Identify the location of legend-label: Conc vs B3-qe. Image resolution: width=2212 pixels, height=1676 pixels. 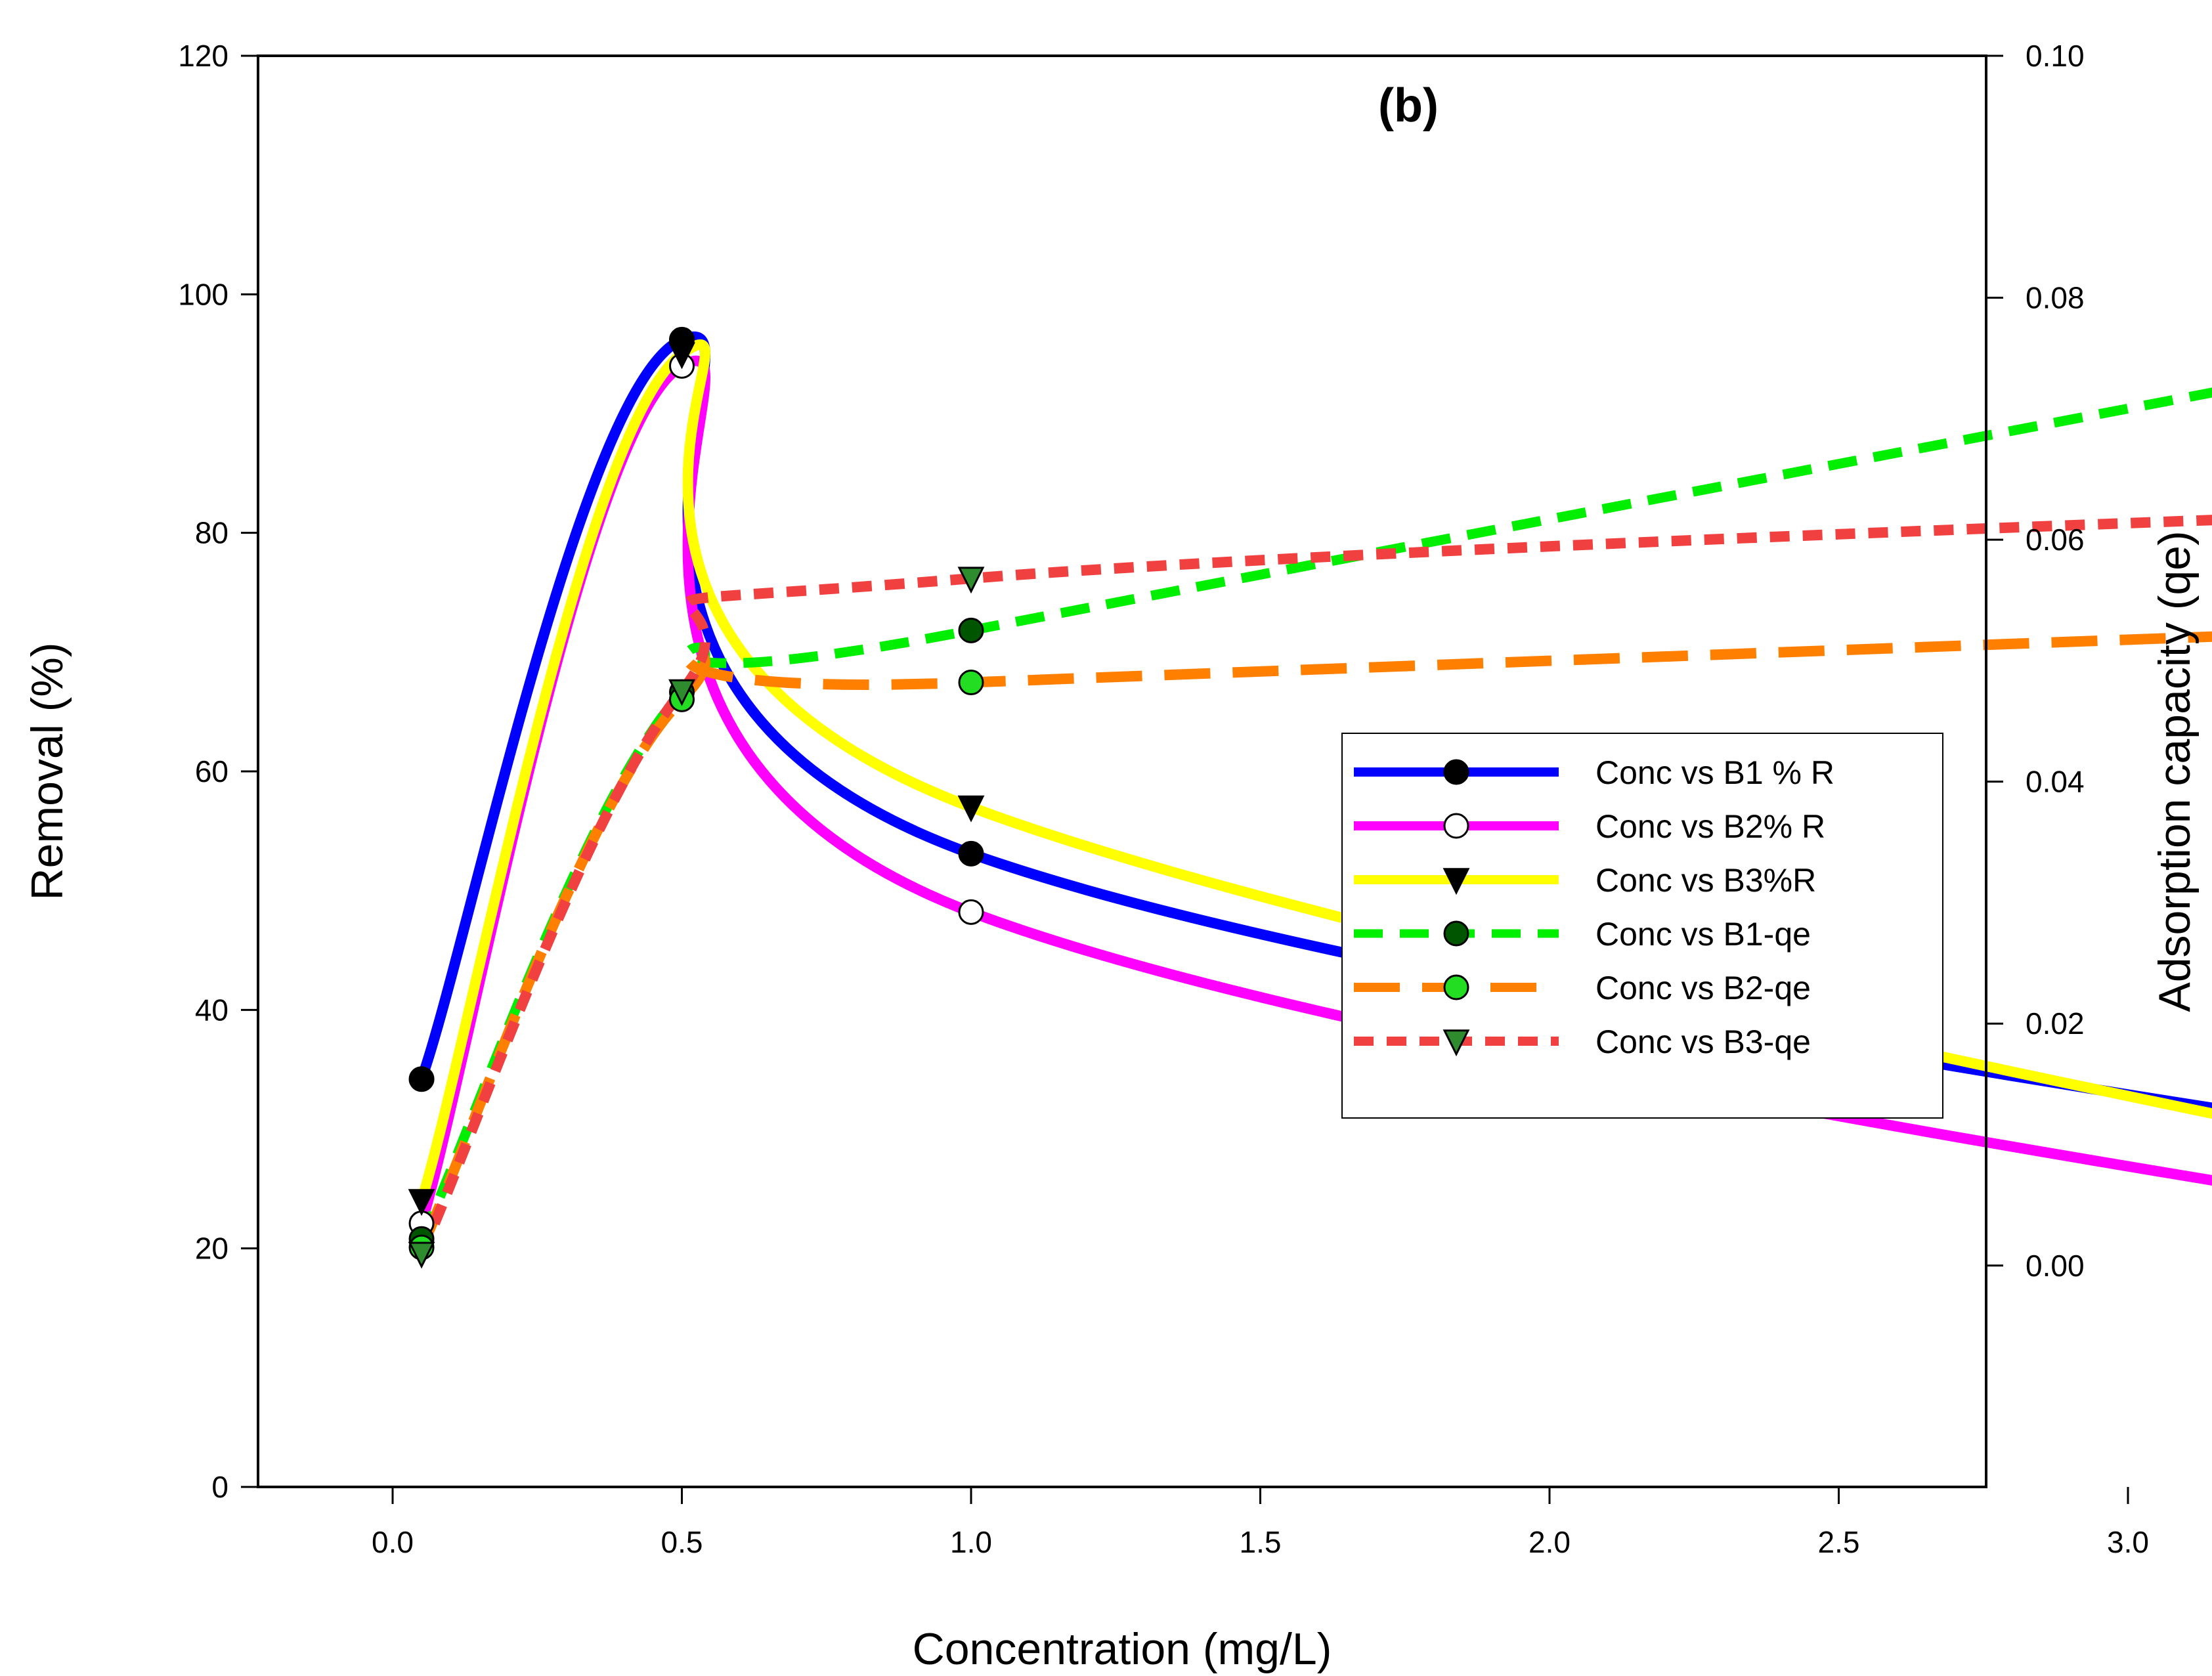
(1703, 1041).